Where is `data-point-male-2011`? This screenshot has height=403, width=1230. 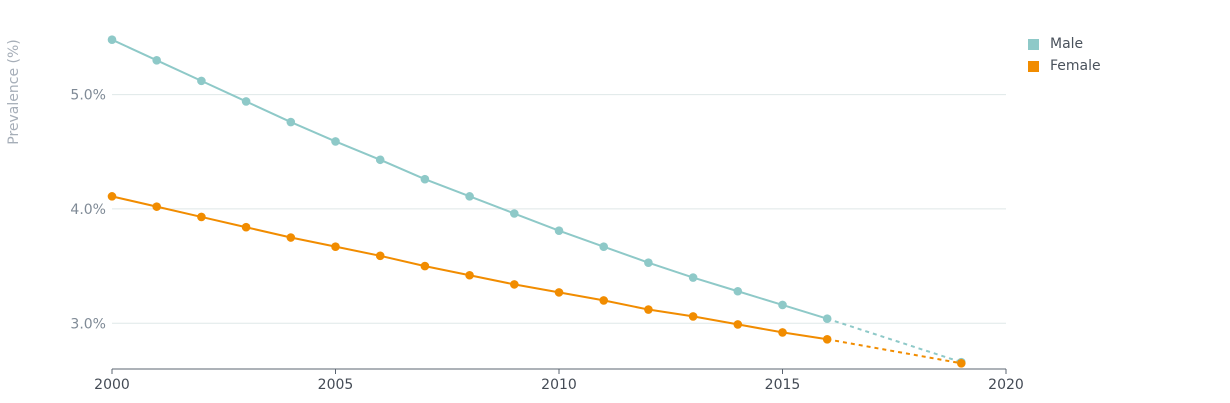 data-point-male-2011 is located at coordinates (603, 246).